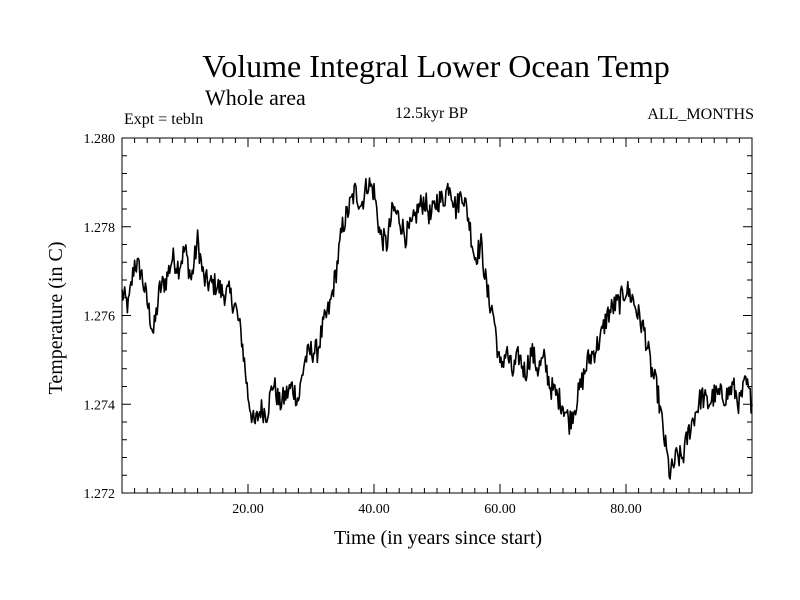 The width and height of the screenshot is (800, 600). Describe the element at coordinates (436, 66) in the screenshot. I see `chart-title: Volume Integral Lower Ocean Temp` at that location.